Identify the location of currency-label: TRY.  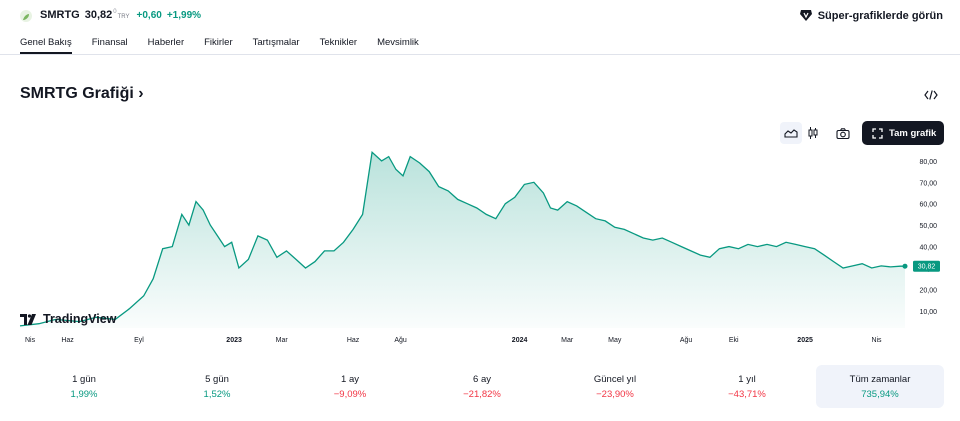
(123, 17).